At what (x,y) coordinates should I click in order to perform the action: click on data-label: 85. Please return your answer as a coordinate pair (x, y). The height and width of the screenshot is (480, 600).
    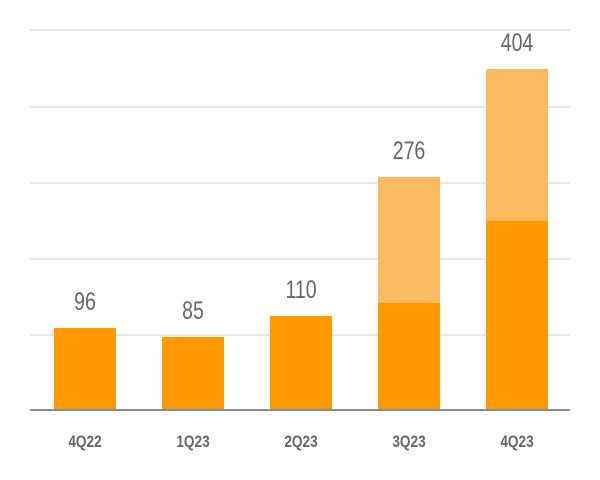
    Looking at the image, I should click on (193, 311).